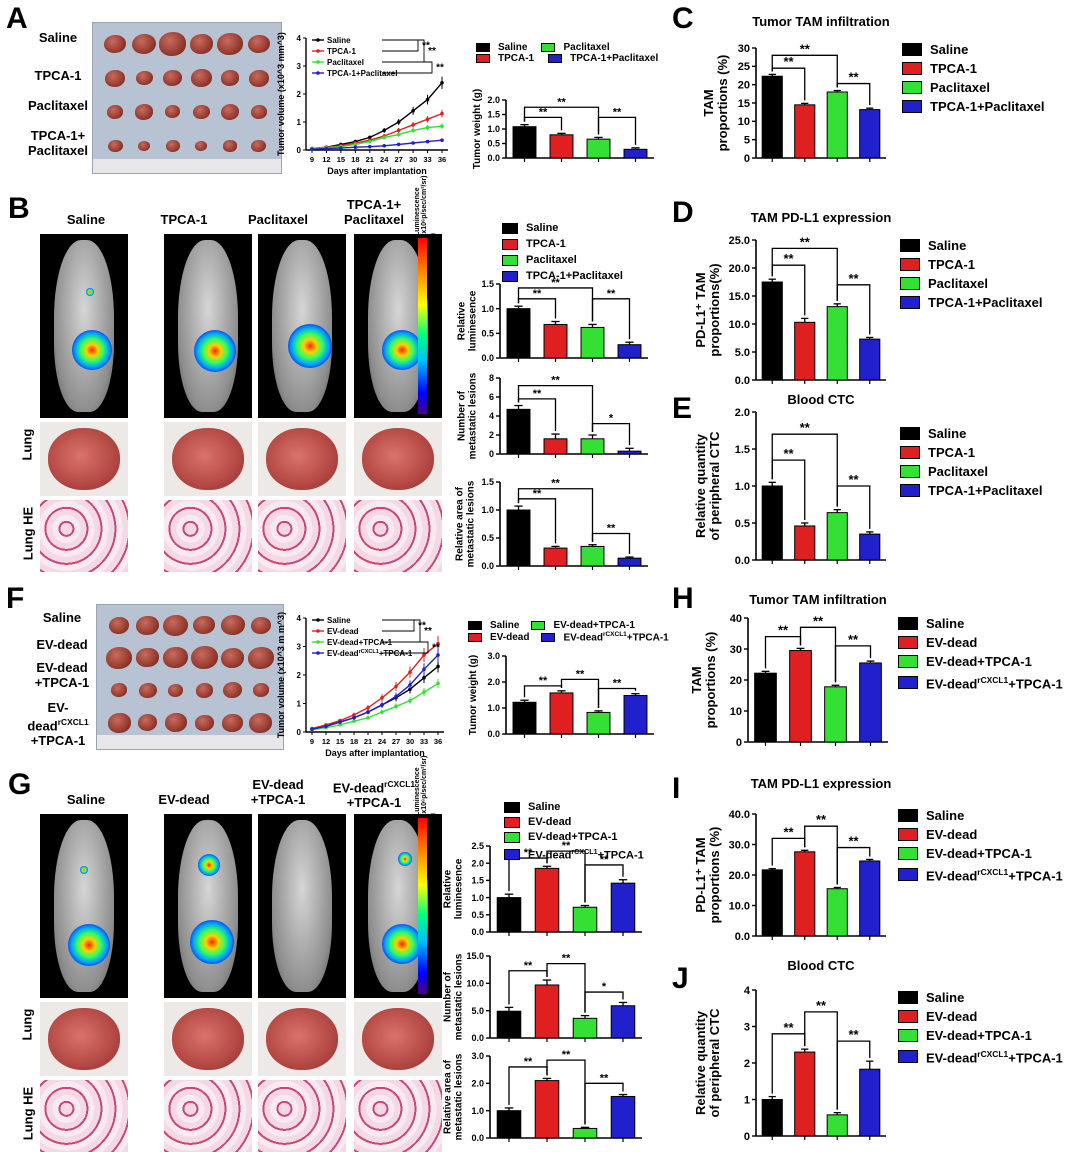 The height and width of the screenshot is (1152, 1080). I want to click on chart-title: TAM PD-L1 expression, so click(821, 783).